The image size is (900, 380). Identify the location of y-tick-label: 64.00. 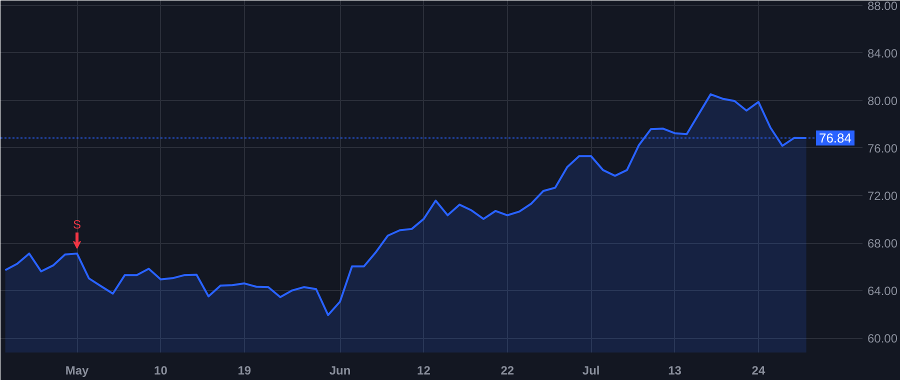
(883, 291).